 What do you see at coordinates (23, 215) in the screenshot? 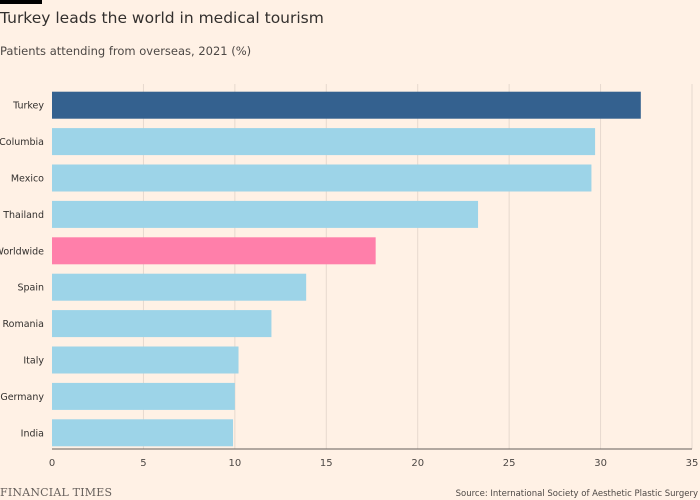
I see `category-label: Thailand` at bounding box center [23, 215].